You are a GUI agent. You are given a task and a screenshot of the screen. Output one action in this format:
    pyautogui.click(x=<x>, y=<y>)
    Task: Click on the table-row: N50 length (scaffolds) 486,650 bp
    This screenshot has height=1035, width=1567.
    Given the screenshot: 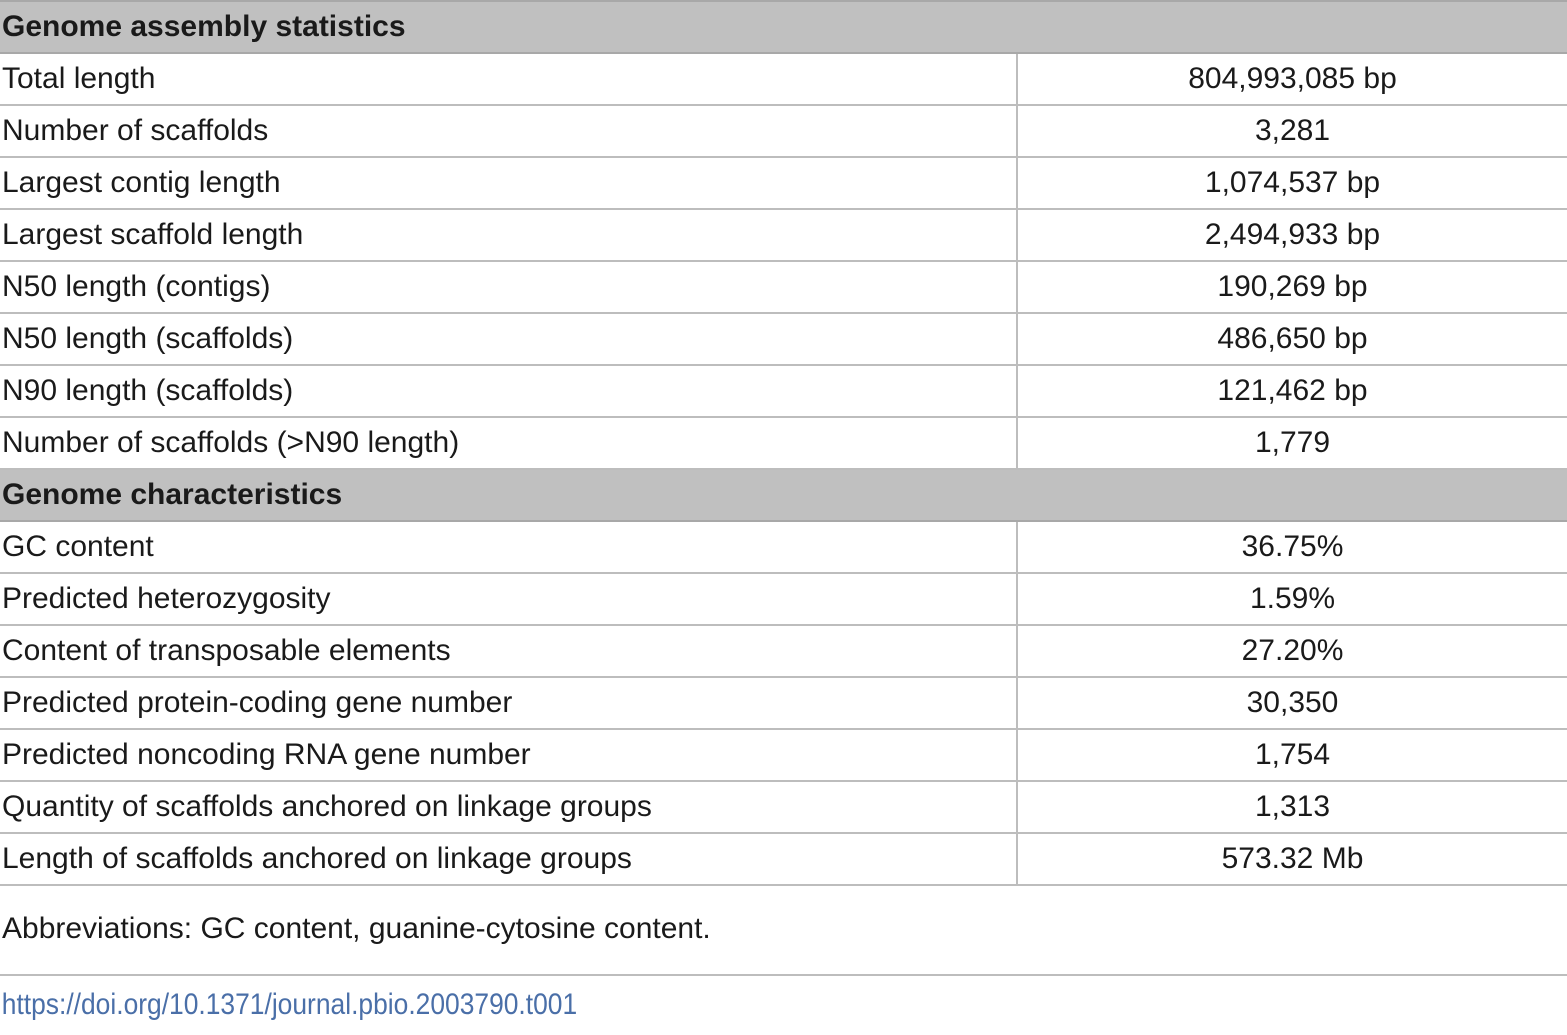 What is the action you would take?
    pyautogui.click(x=783, y=339)
    